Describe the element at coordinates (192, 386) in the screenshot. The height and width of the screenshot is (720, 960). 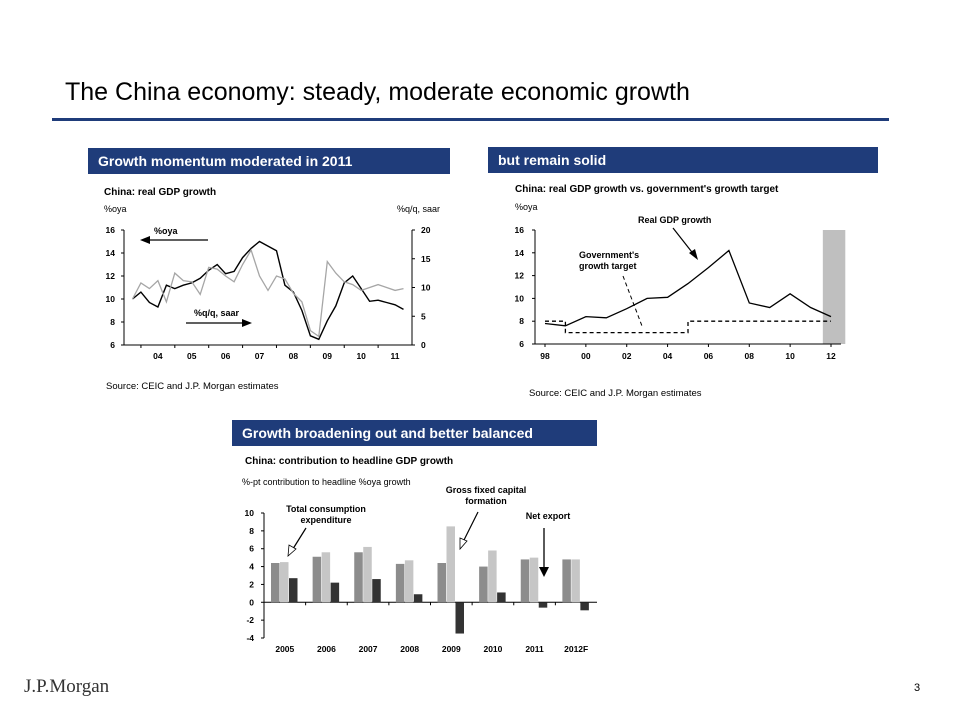
I see `chart1-source: Source: CEIC and J.P. Morgan estimates` at that location.